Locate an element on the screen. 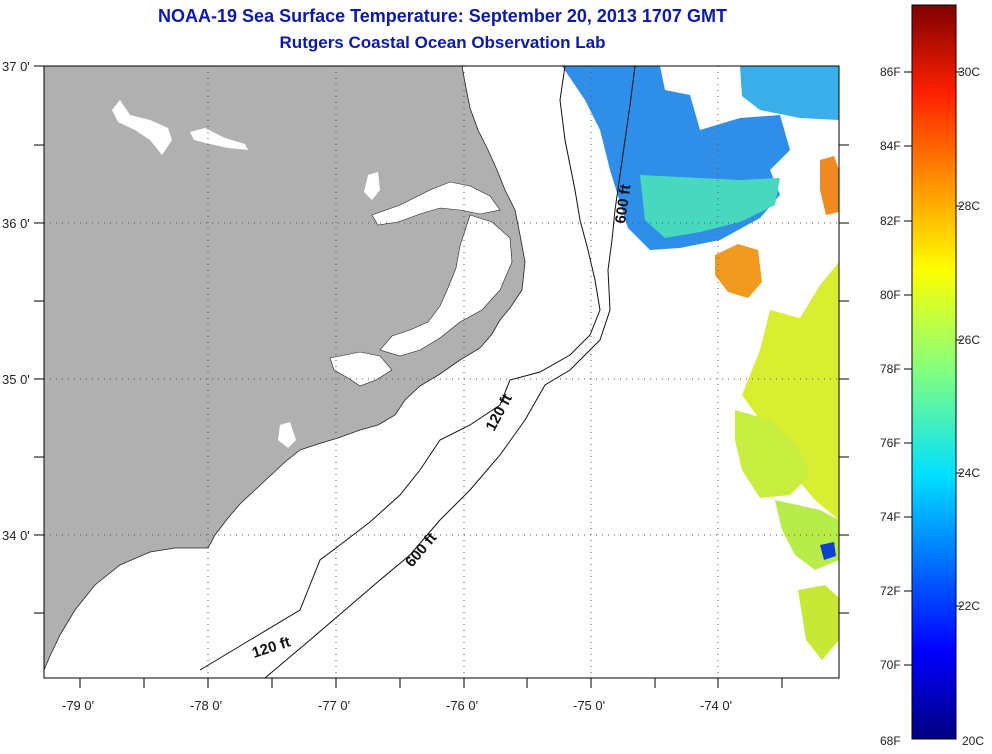 The width and height of the screenshot is (992, 754). lat-label-37: 37 0' is located at coordinates (16, 66).